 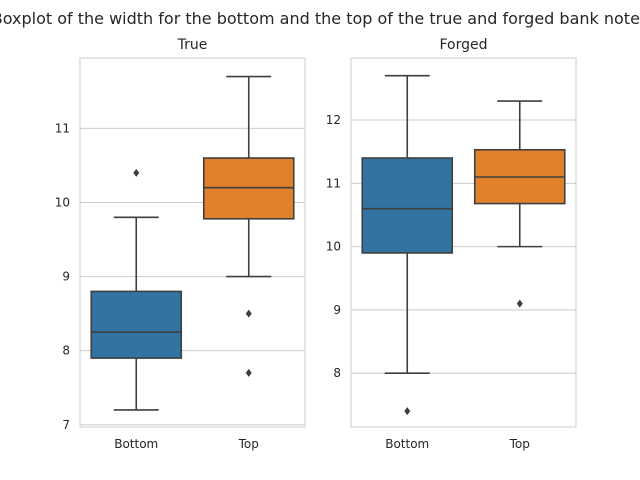 What do you see at coordinates (333, 120) in the screenshot?
I see `y-tick-label: 12` at bounding box center [333, 120].